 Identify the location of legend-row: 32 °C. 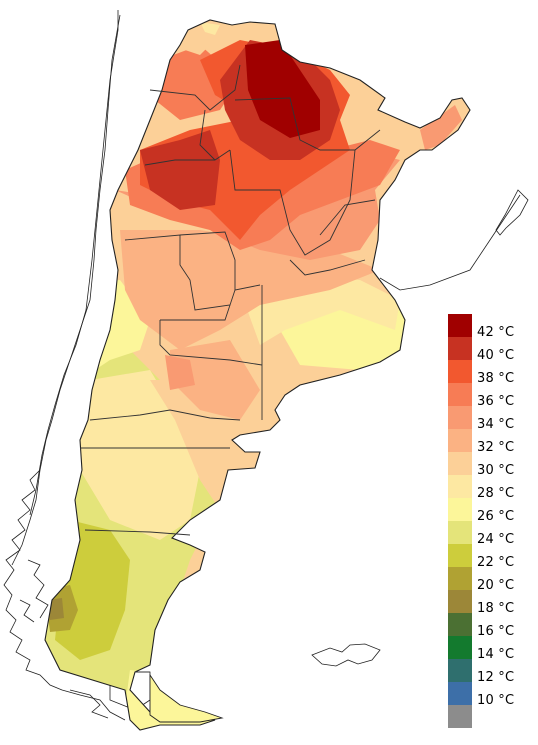
(493, 442).